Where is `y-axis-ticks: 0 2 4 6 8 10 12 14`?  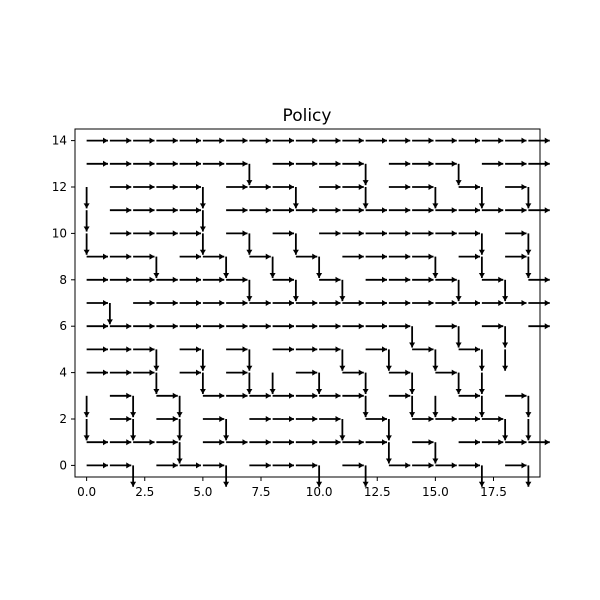 y-axis-ticks: 0 2 4 6 8 10 12 14 is located at coordinates (63, 303).